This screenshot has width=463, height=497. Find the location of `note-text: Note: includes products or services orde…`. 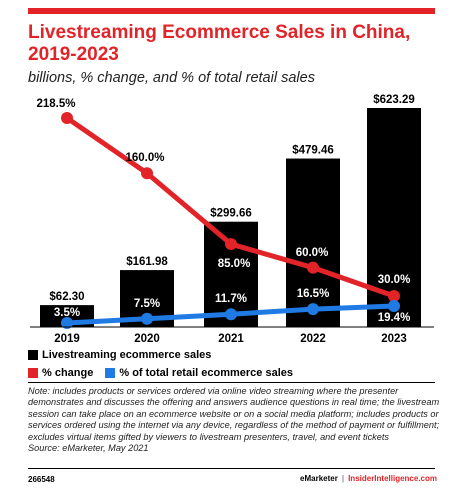

note-text: Note: includes products or services orde… is located at coordinates (234, 414).